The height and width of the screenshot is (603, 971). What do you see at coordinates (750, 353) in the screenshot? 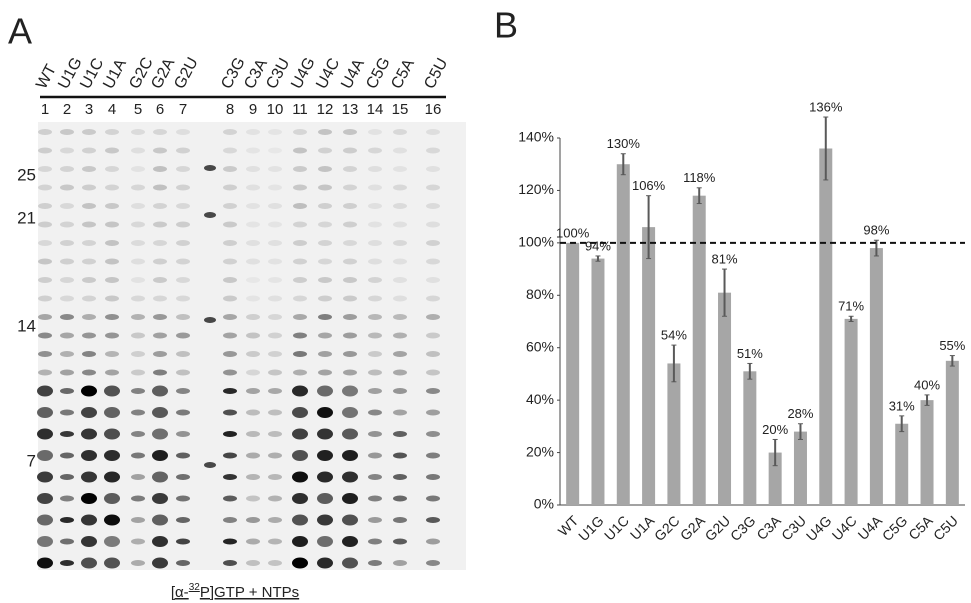
I see `value-label: 51%` at bounding box center [750, 353].